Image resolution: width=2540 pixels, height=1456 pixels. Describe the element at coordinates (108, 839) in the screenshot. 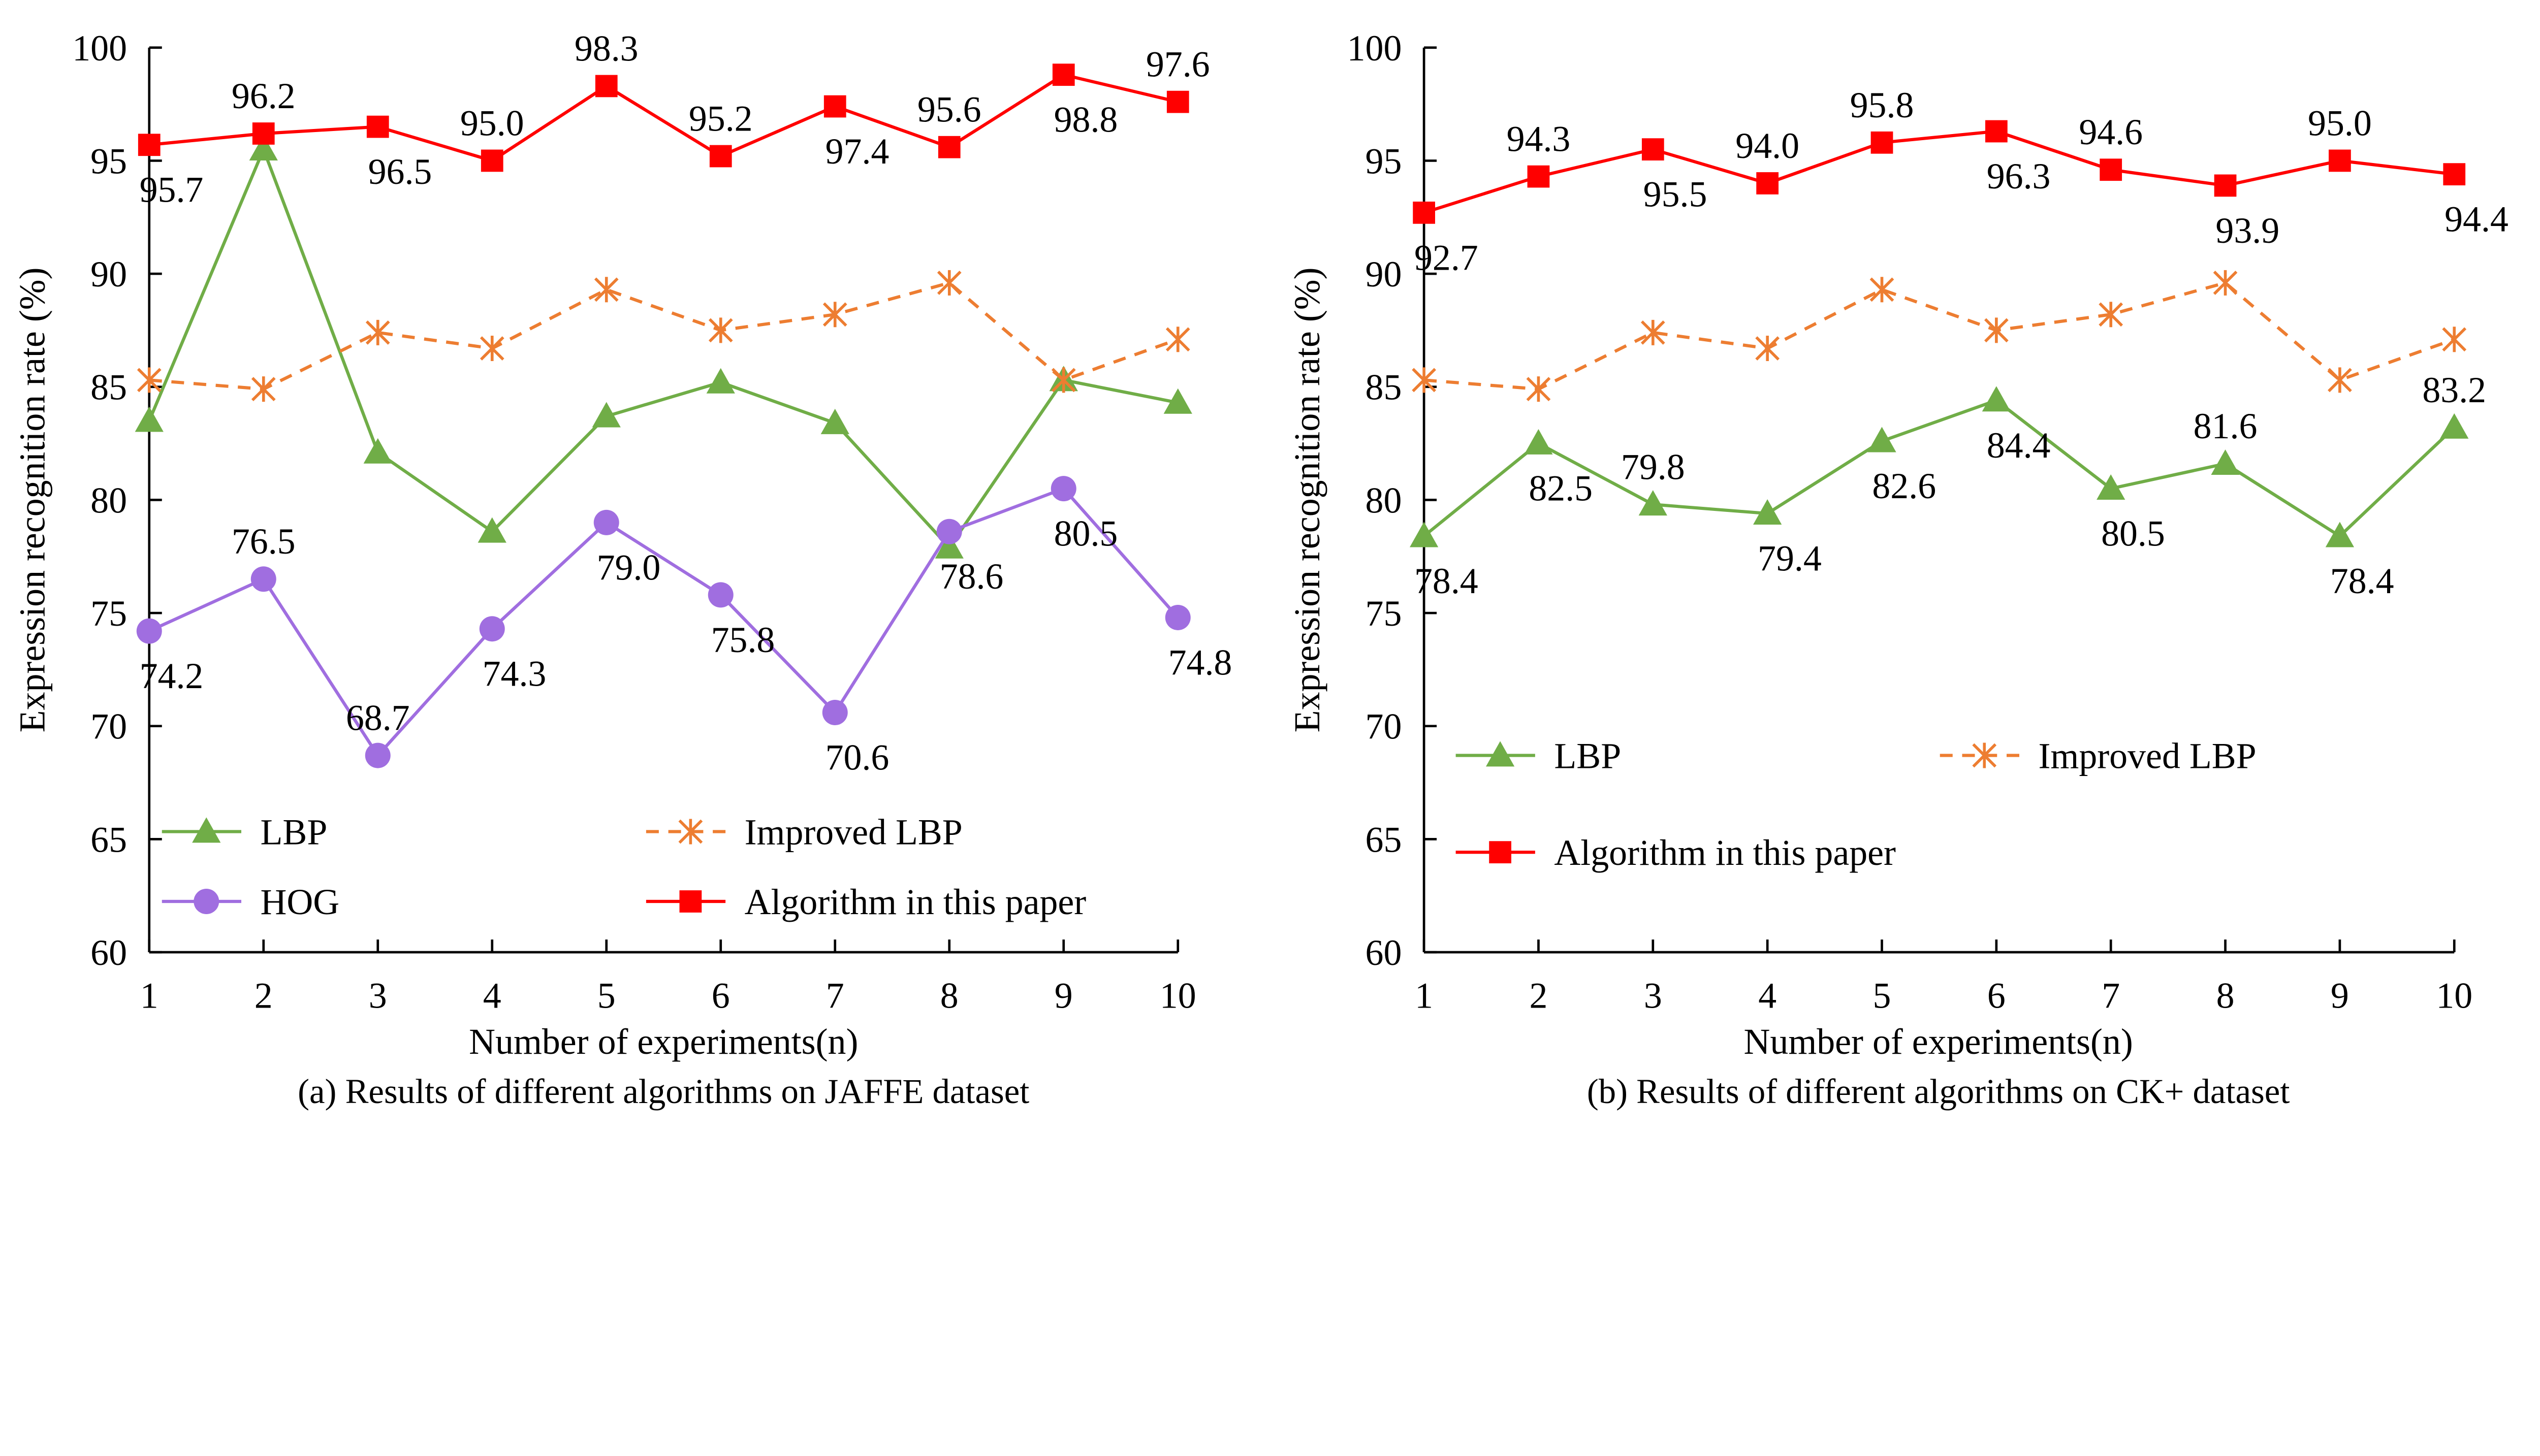

I see `y-tick-label: 65` at that location.